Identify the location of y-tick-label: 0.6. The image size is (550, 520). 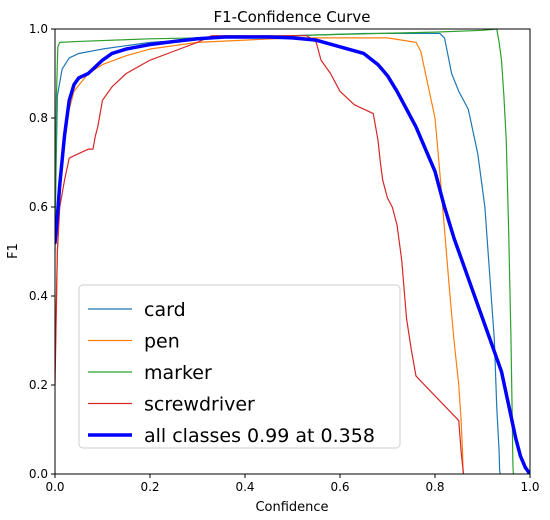
(38, 207).